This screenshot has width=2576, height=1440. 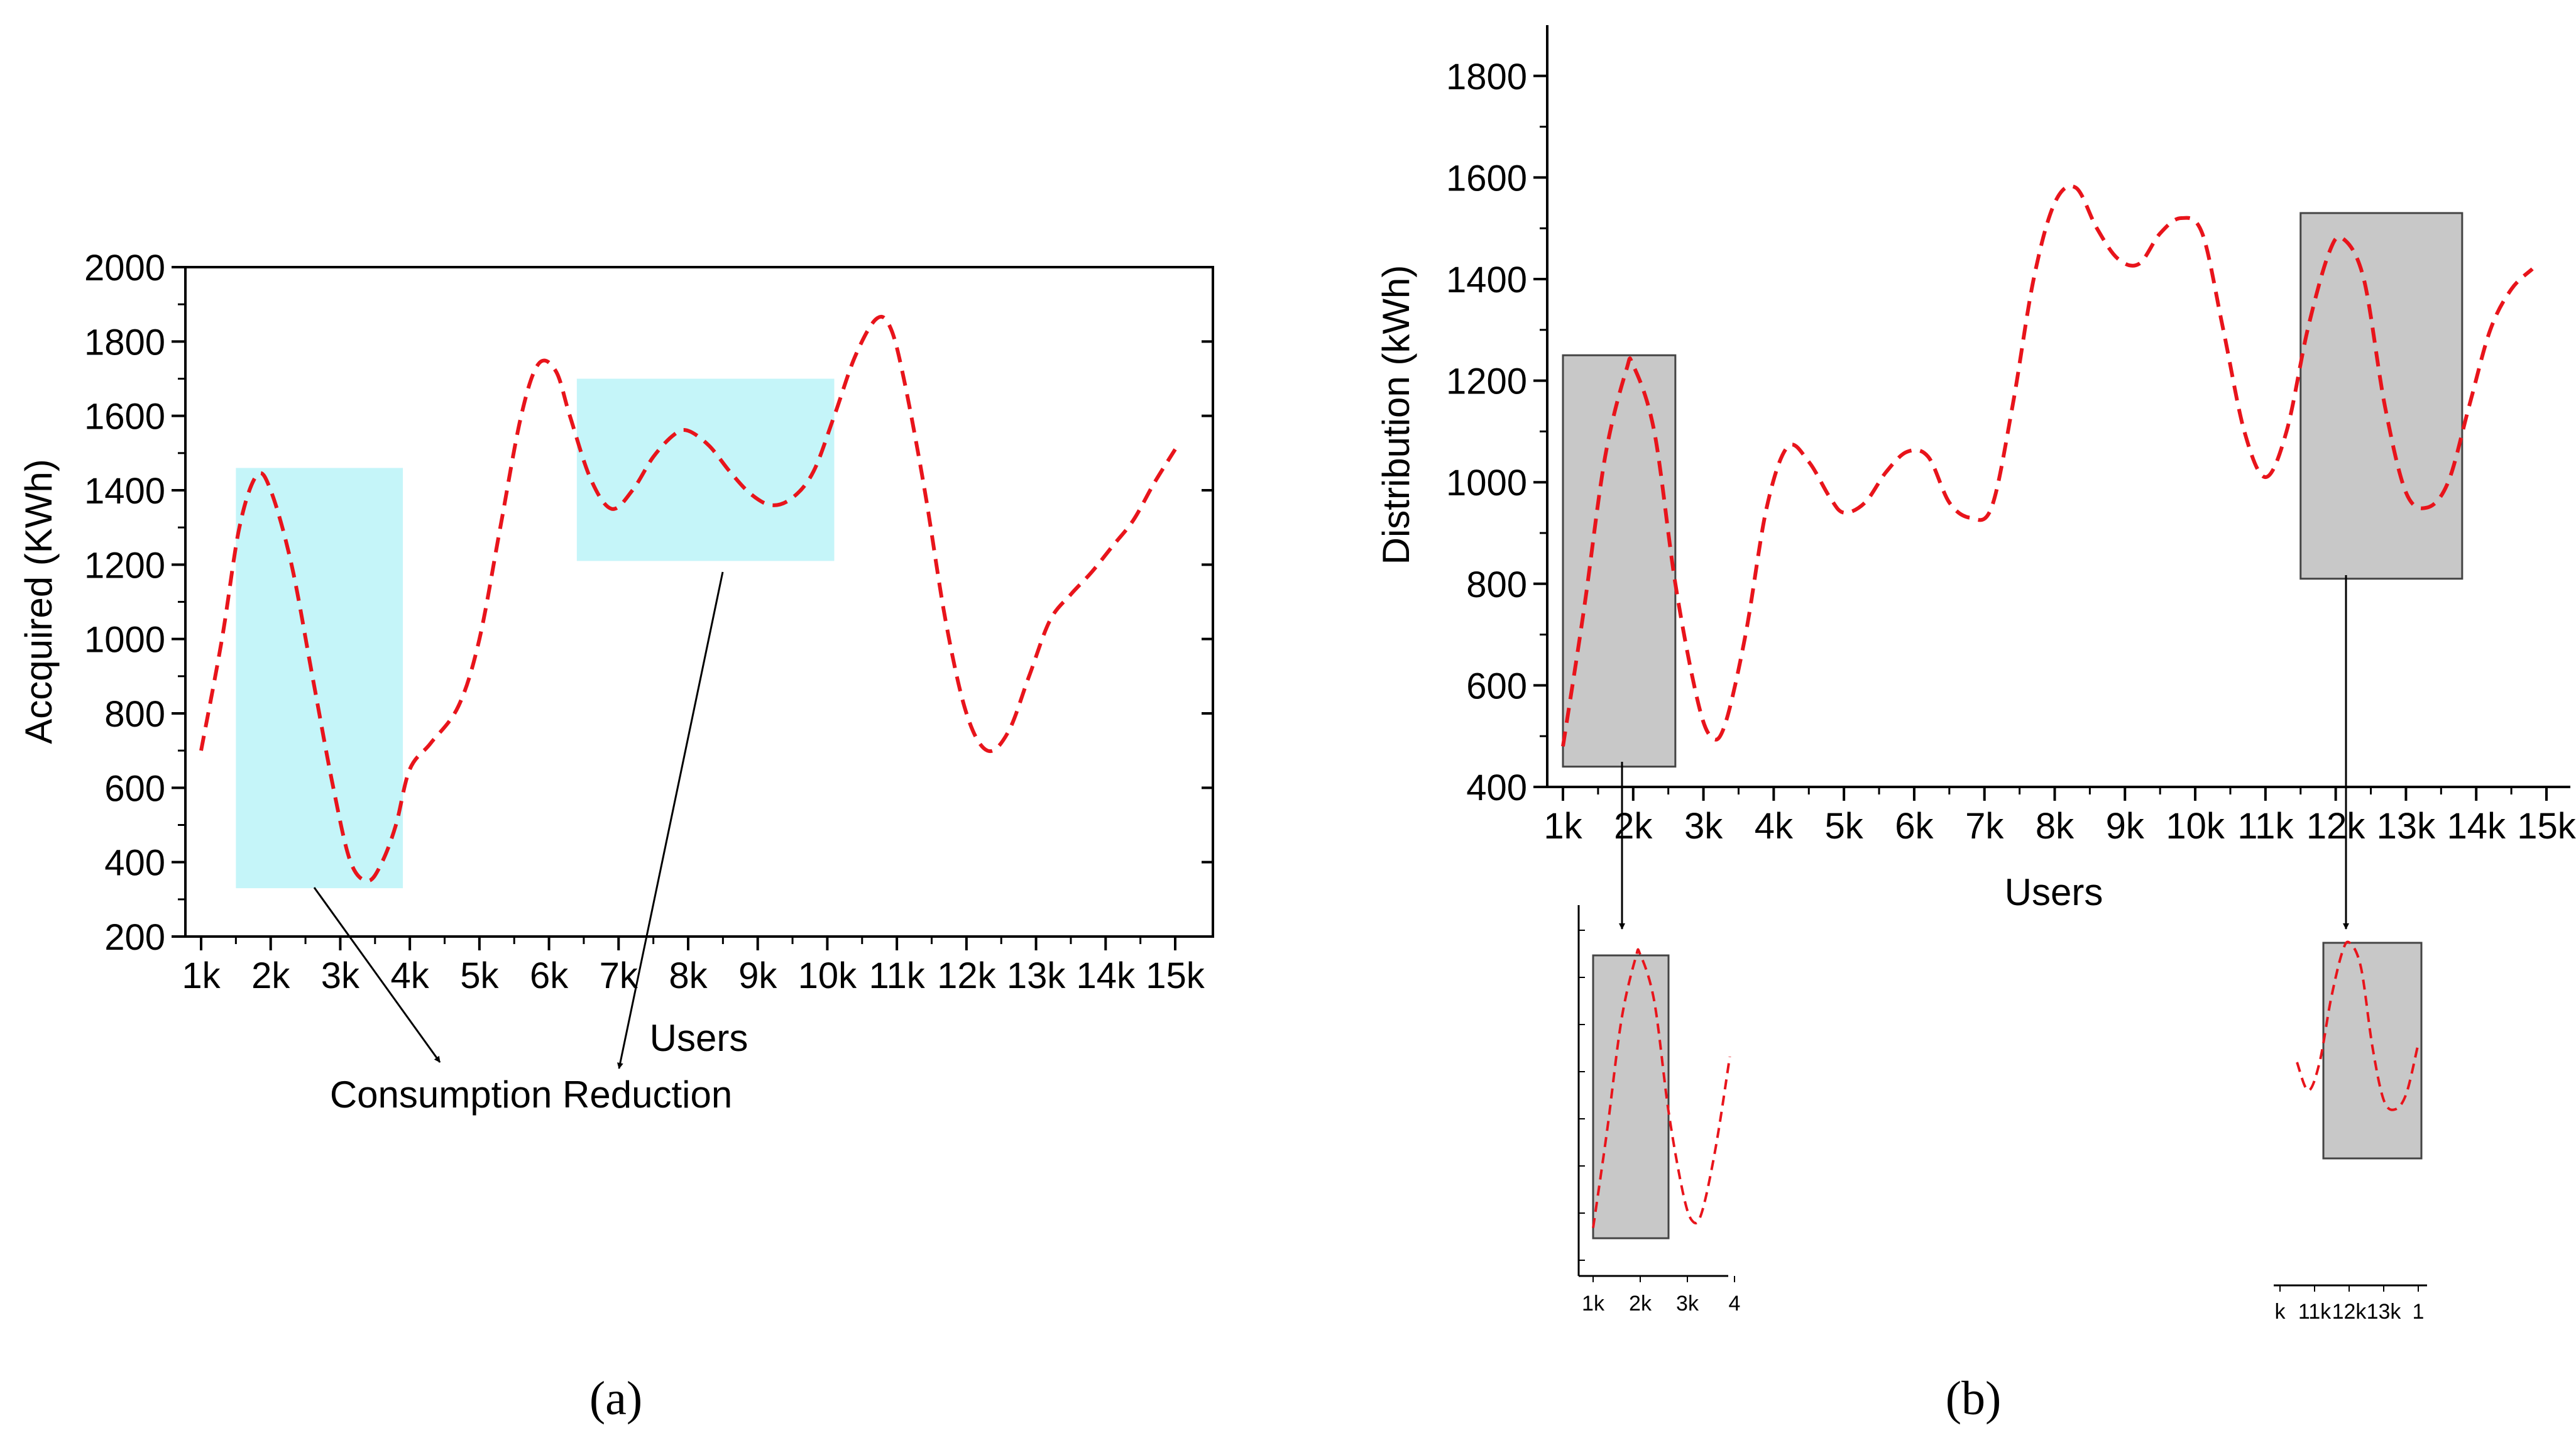 What do you see at coordinates (1984, 752) in the screenshot?
I see `zoom-arrows` at bounding box center [1984, 752].